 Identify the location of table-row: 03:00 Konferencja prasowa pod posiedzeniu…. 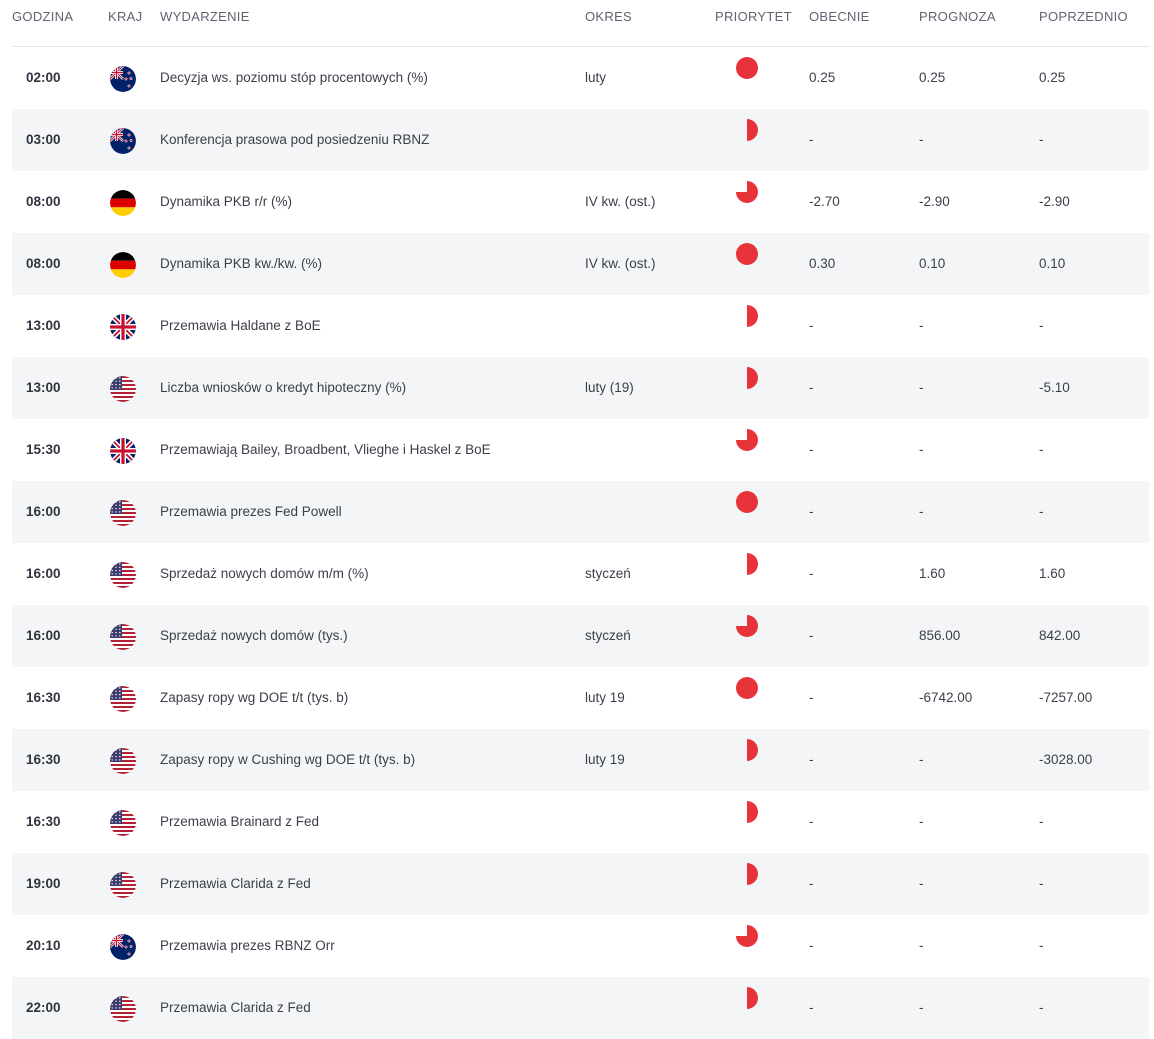
(580, 140).